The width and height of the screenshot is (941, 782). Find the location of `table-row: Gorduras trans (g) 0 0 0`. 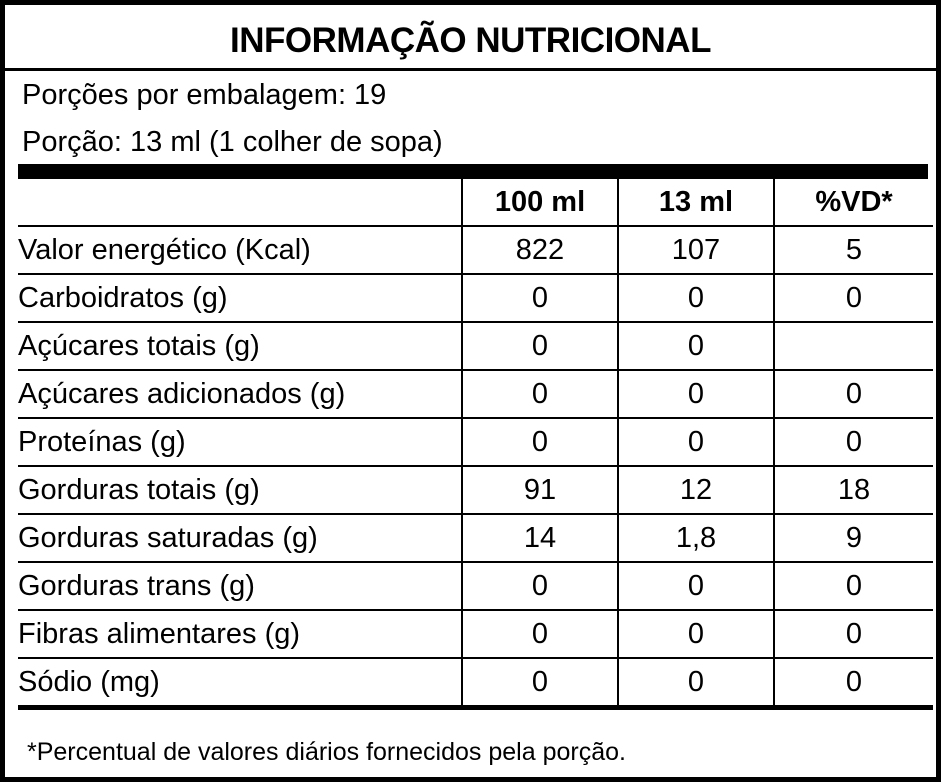

table-row: Gorduras trans (g) 0 0 0 is located at coordinates (475, 586).